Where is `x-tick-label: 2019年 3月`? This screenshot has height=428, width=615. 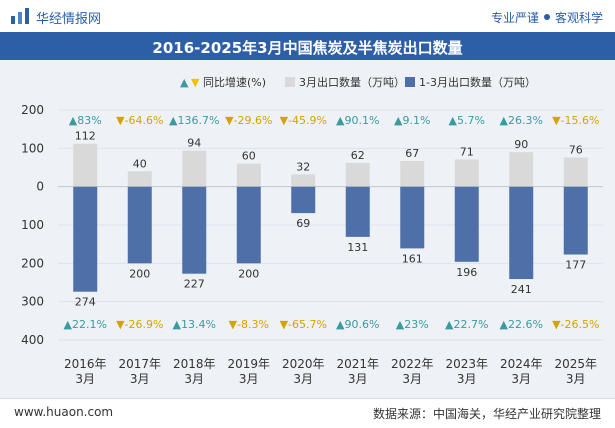
x-tick-label: 2019年 3月 is located at coordinates (248, 371).